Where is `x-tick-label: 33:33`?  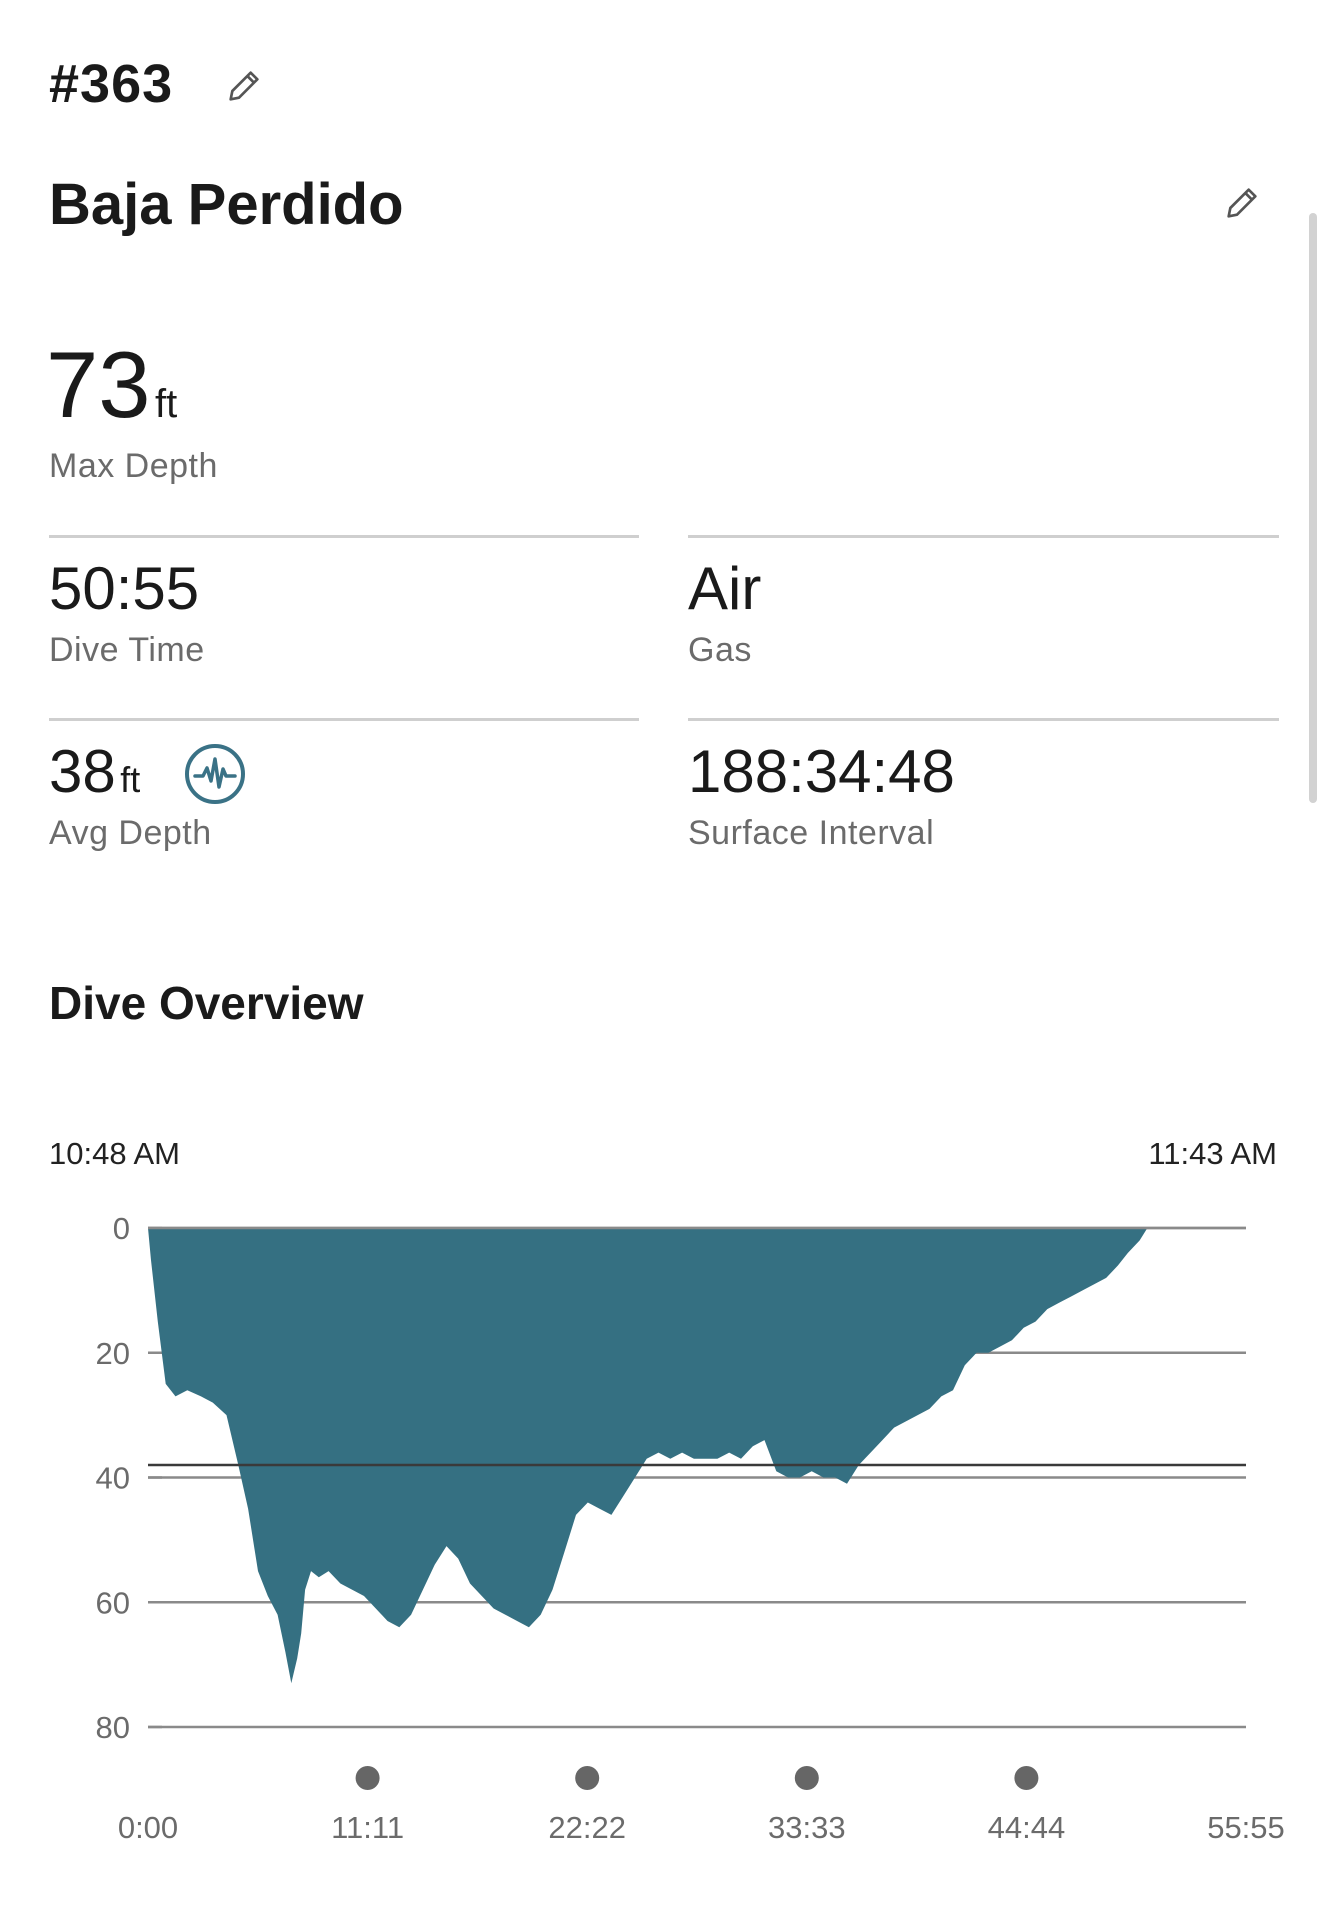 x-tick-label: 33:33 is located at coordinates (807, 1827).